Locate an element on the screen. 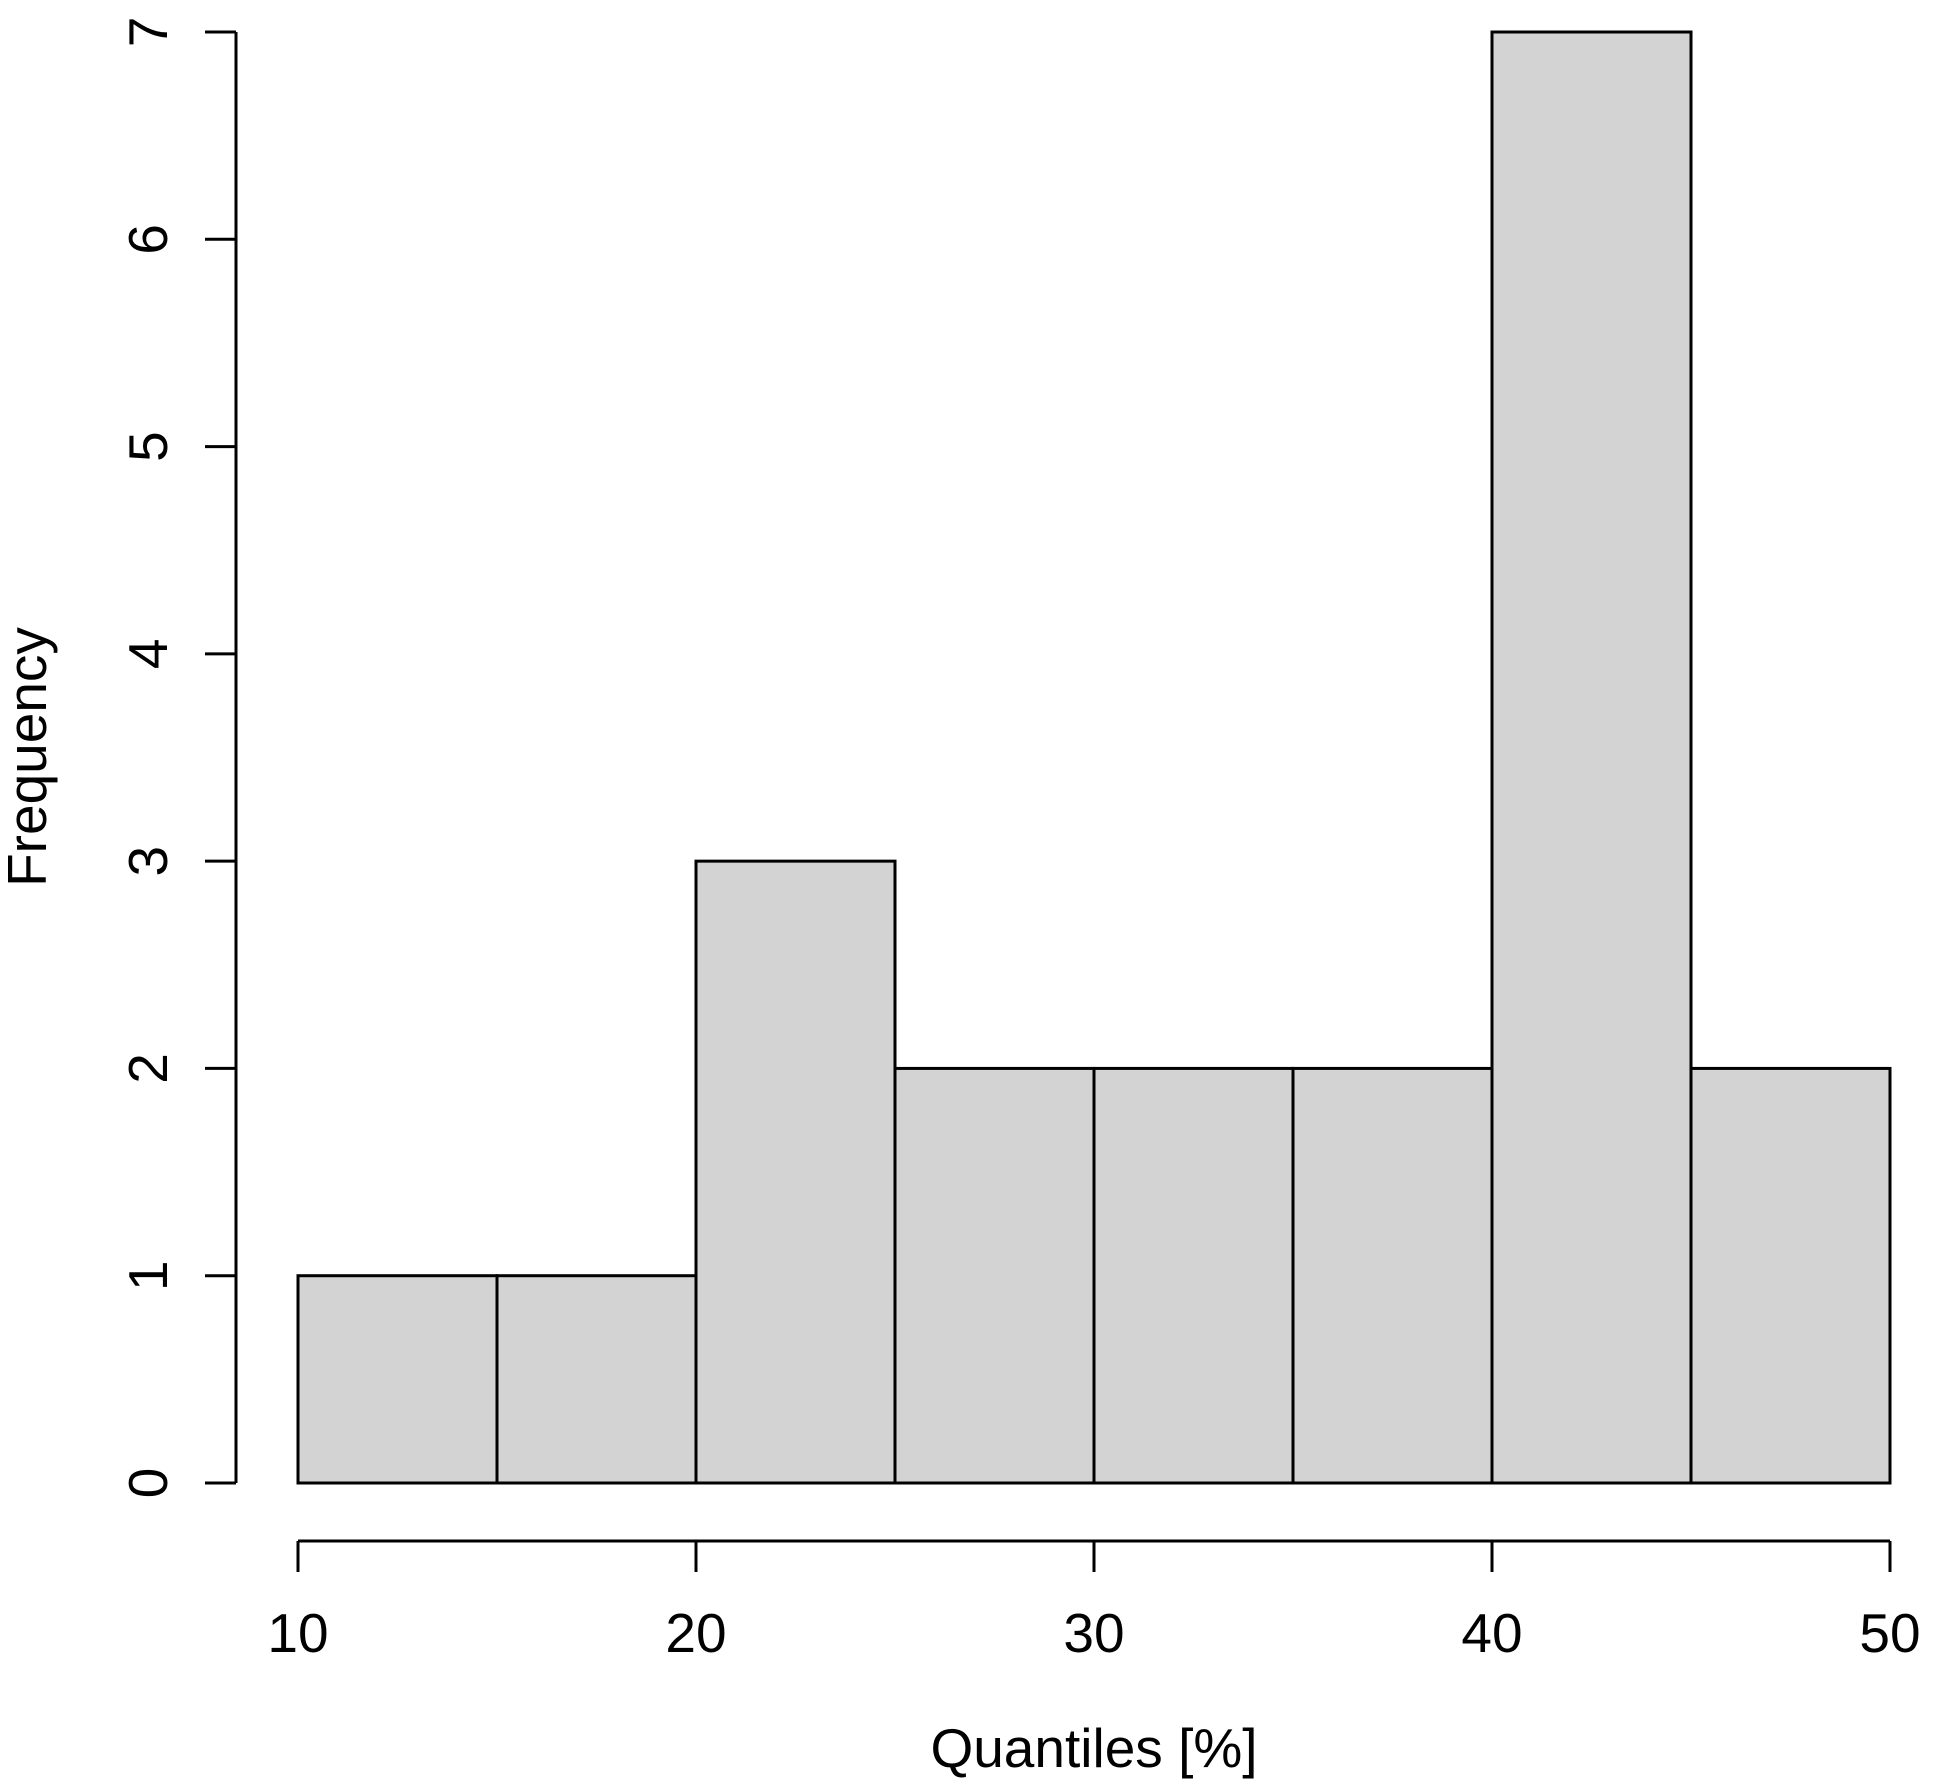 The image size is (1933, 1792). y-tick-label: 3 is located at coordinates (148, 861).